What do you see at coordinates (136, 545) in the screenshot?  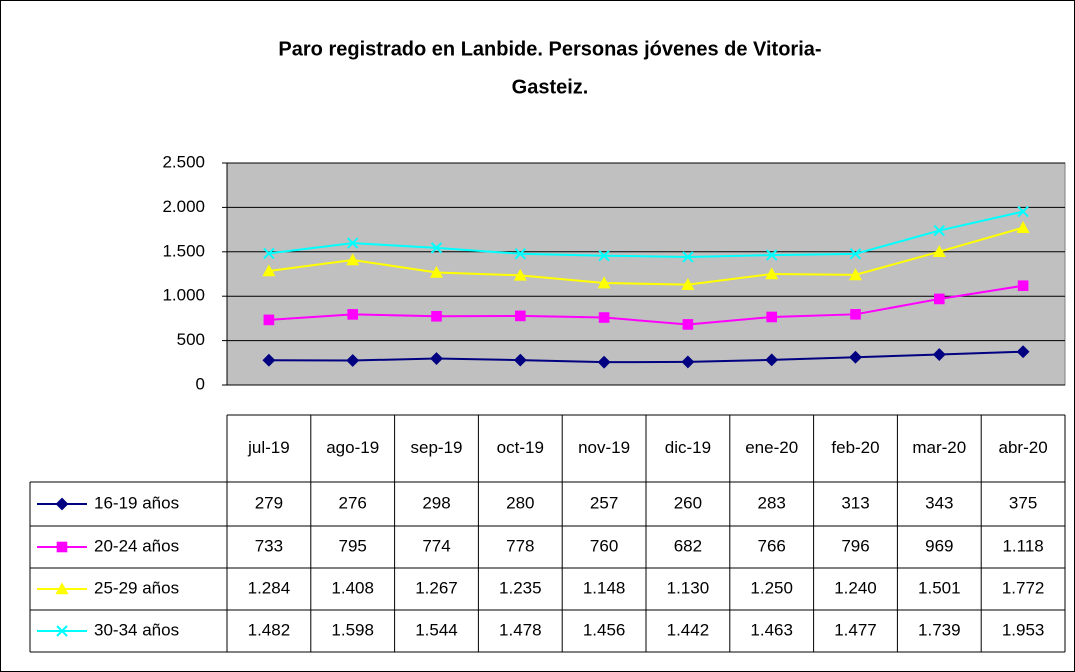 I see `legend-label: 20-24 años` at bounding box center [136, 545].